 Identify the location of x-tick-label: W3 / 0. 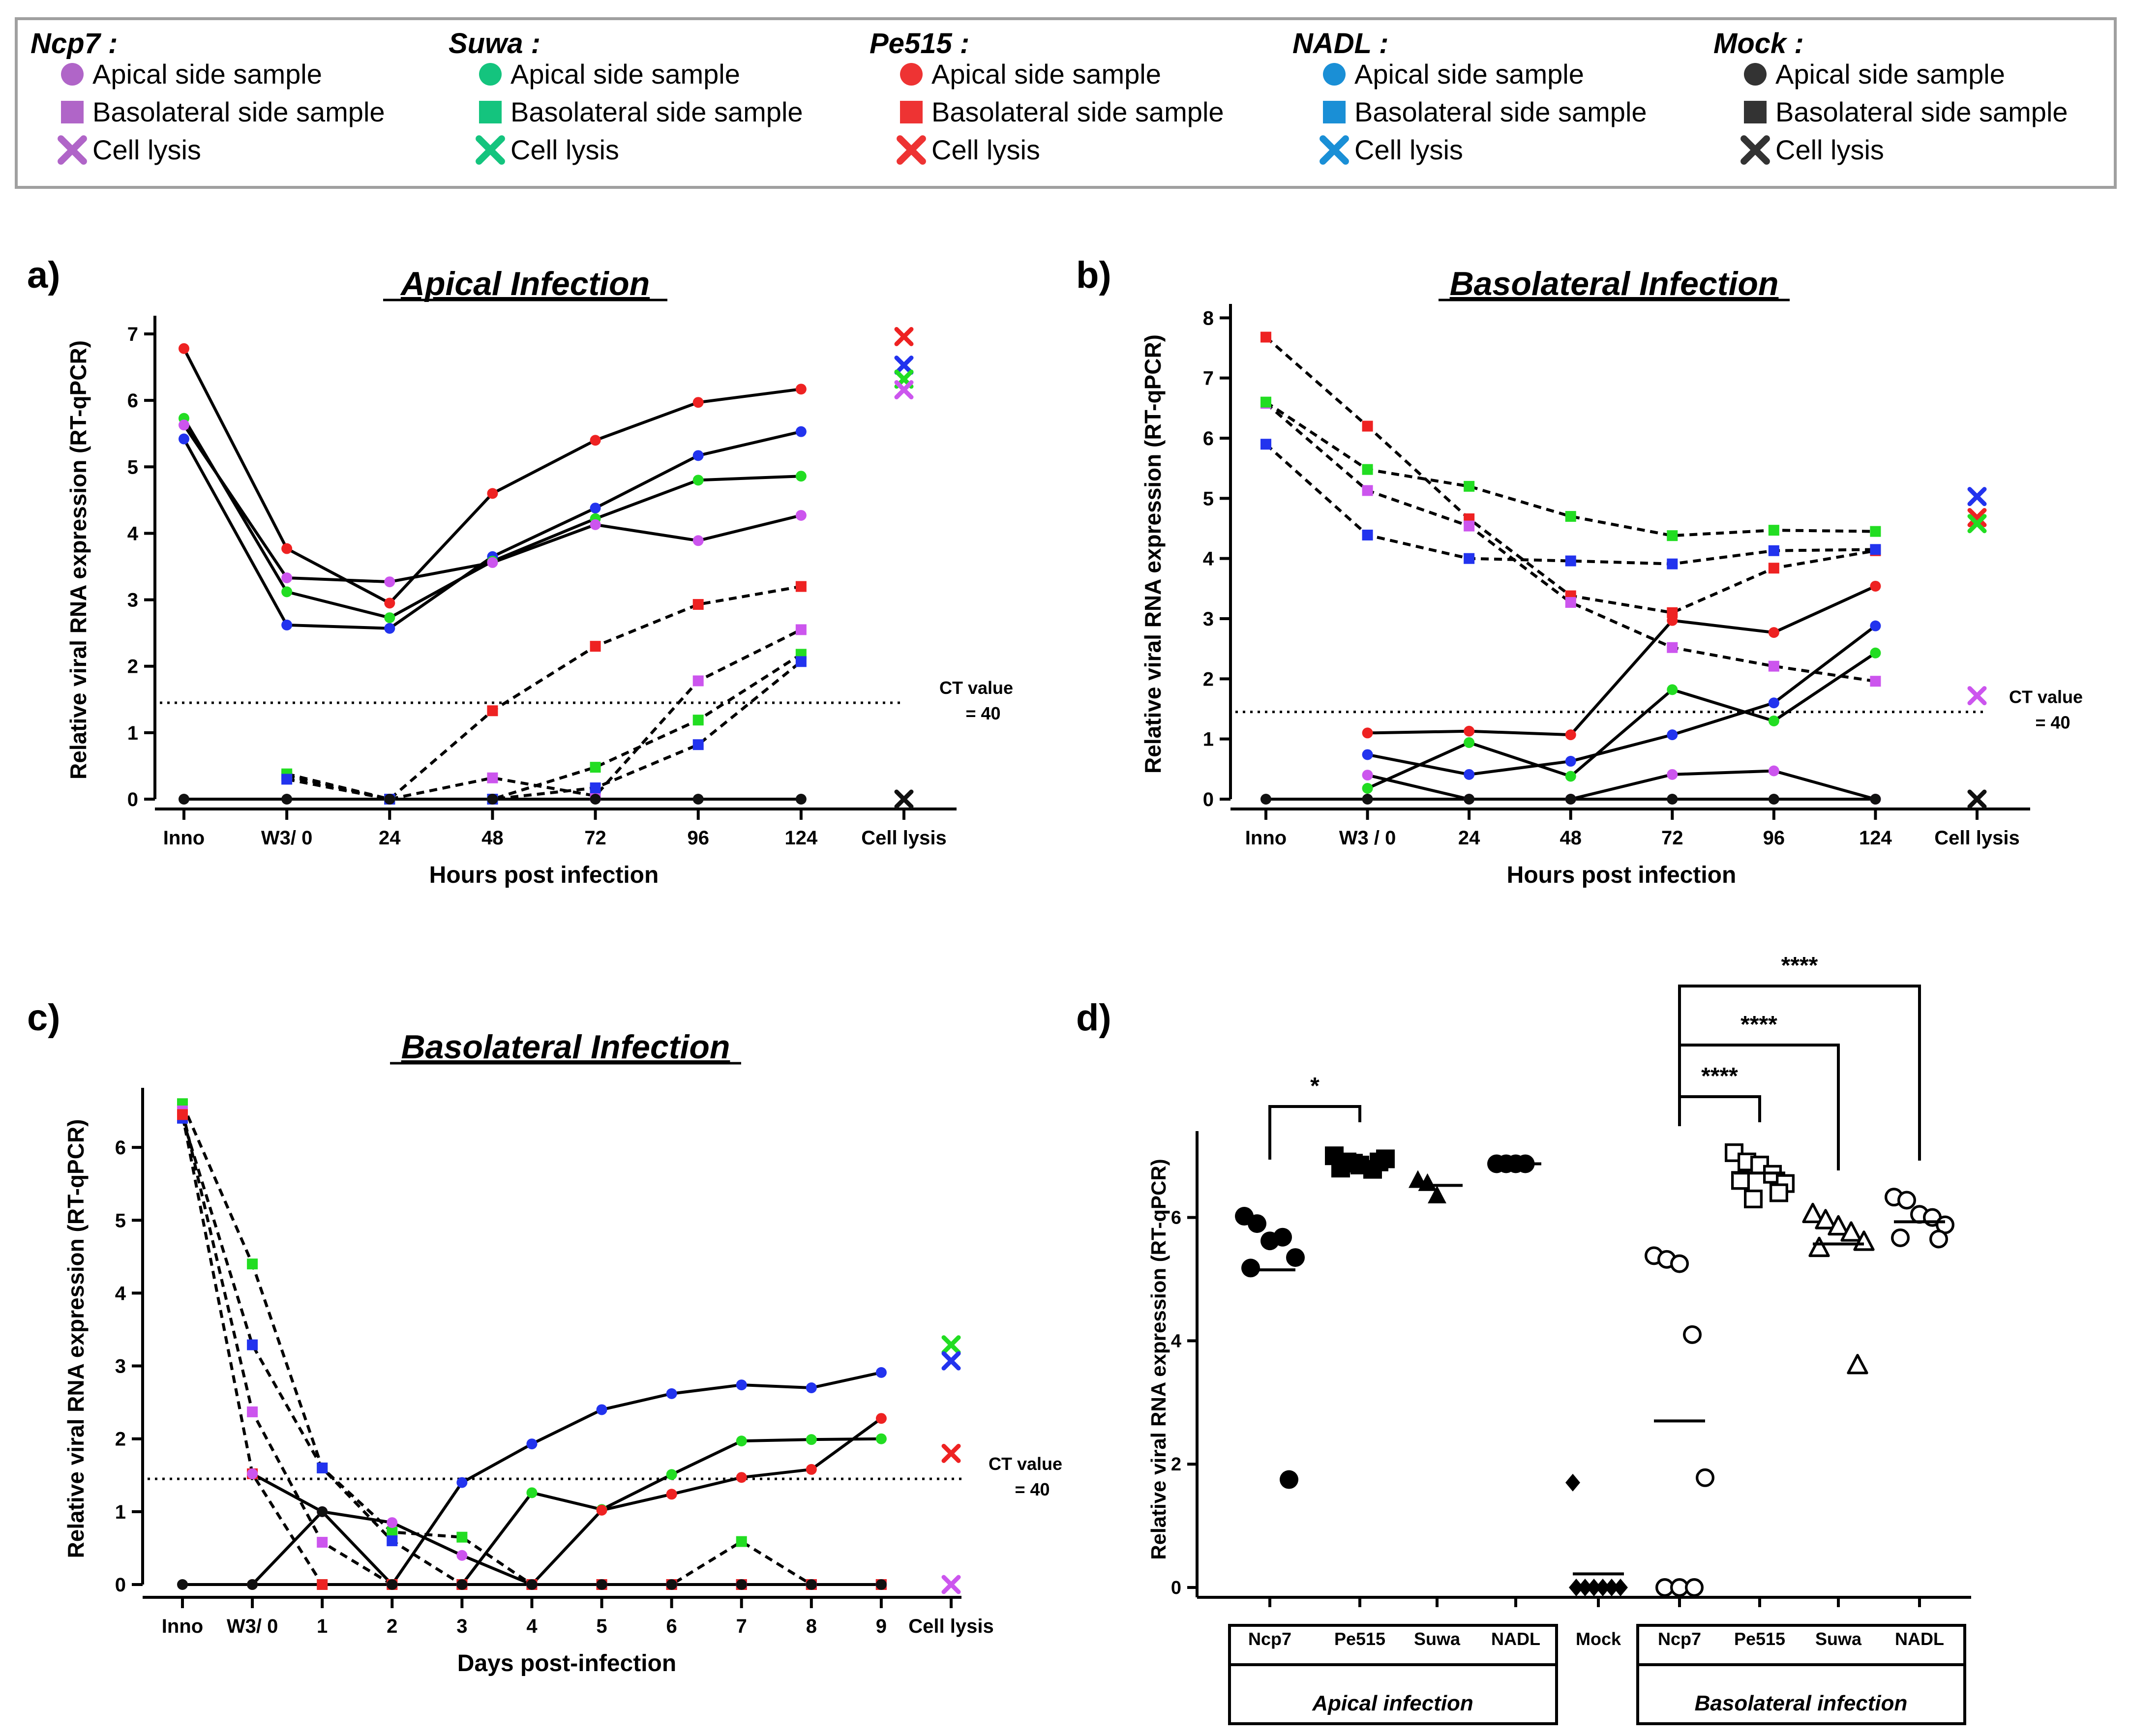
(1367, 838).